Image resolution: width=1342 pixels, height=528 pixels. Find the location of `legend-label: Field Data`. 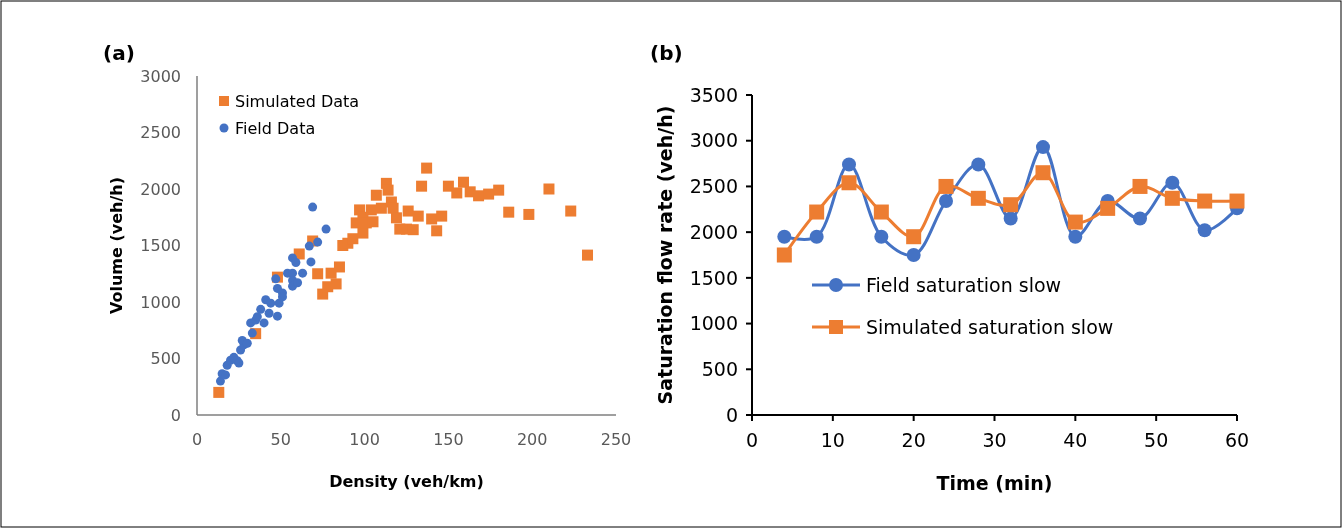

legend-label: Field Data is located at coordinates (275, 128).